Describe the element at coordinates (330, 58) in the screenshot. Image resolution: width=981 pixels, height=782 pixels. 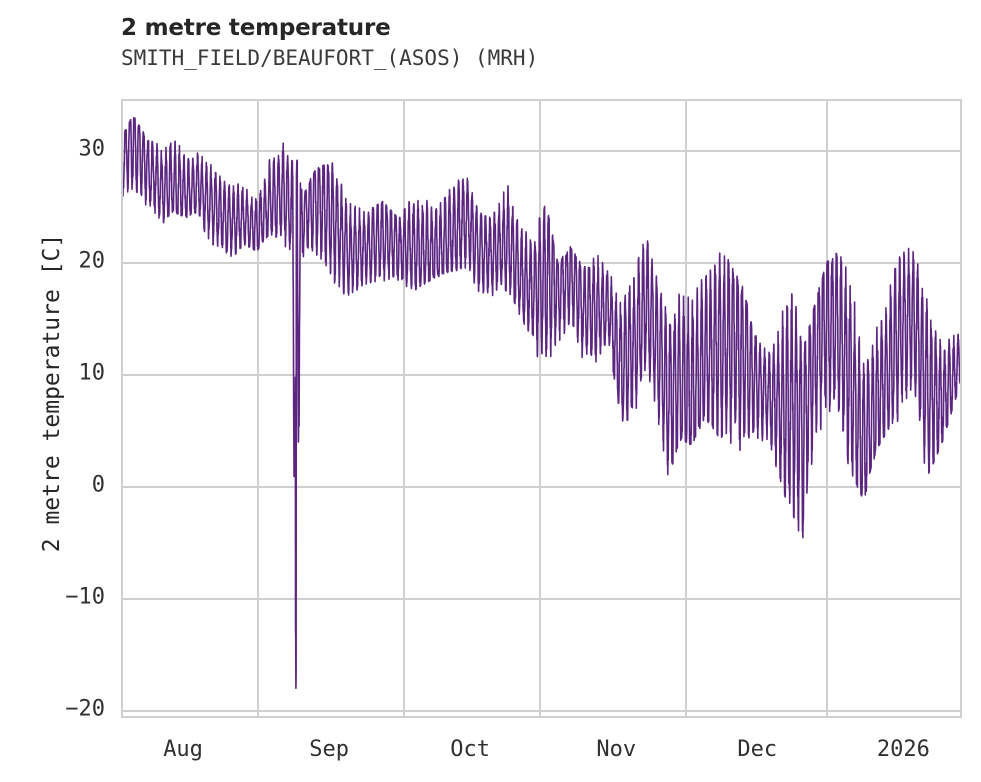
I see `chart-subtitle: SMITH_FIELD/BEAUFORT_(ASOS) (MRH)` at that location.